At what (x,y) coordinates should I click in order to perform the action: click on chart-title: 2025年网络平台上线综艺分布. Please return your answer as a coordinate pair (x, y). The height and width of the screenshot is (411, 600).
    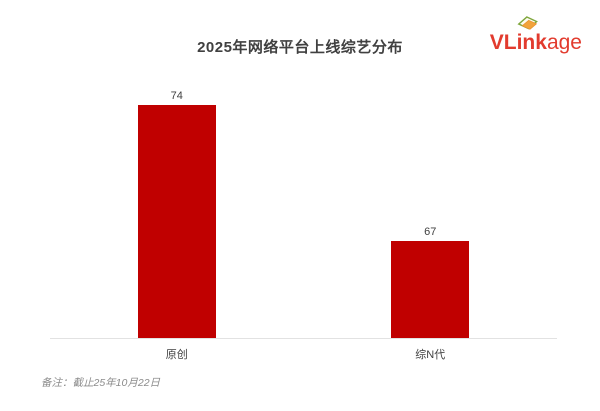
    Looking at the image, I should click on (300, 47).